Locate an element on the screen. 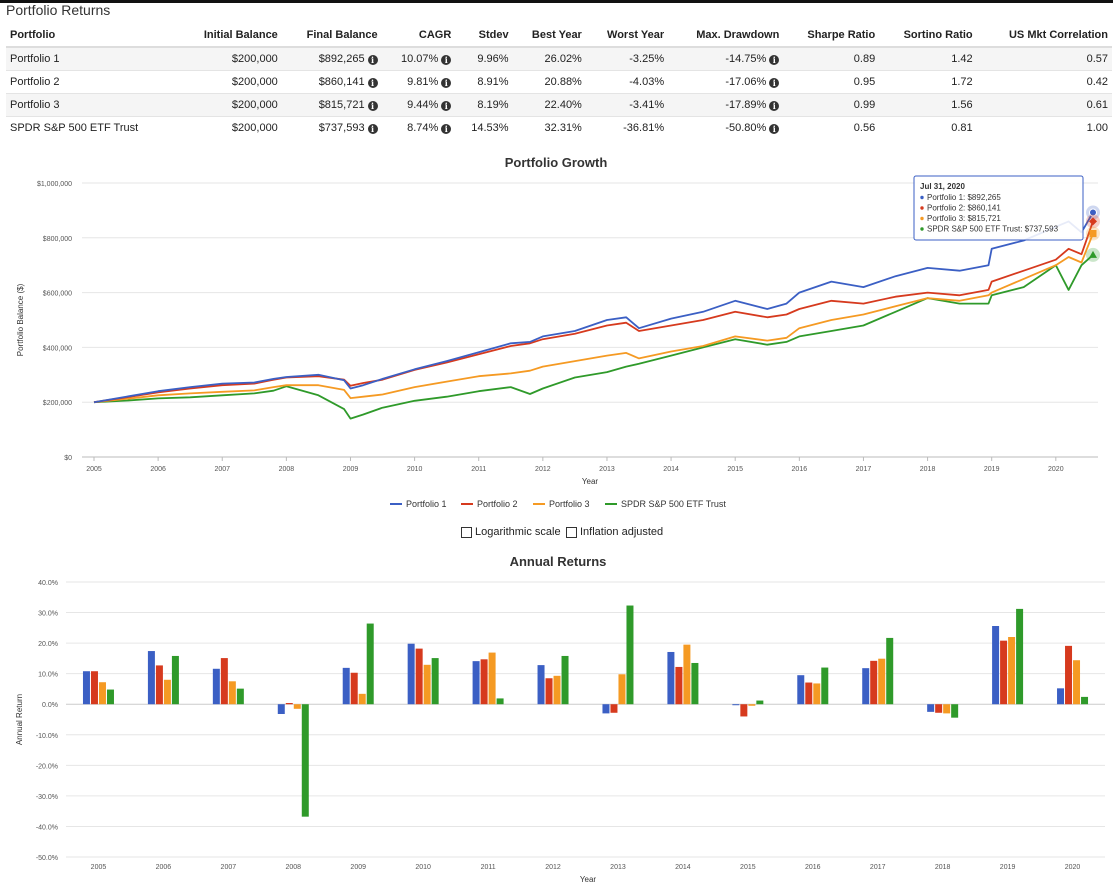 This screenshot has height=889, width=1113. legend-portfolio-2: Portfolio 2 is located at coordinates (489, 504).